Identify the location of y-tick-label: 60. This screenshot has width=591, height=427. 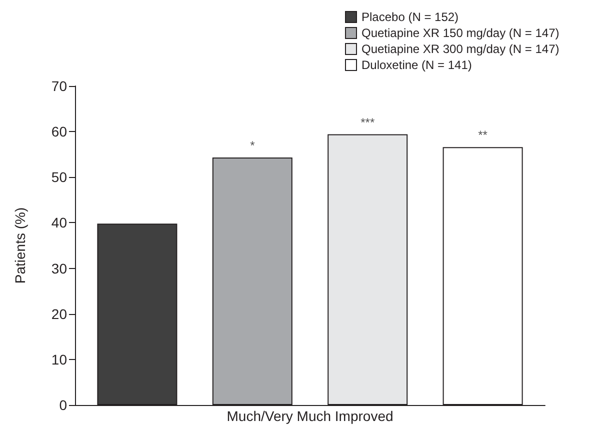
(59, 132).